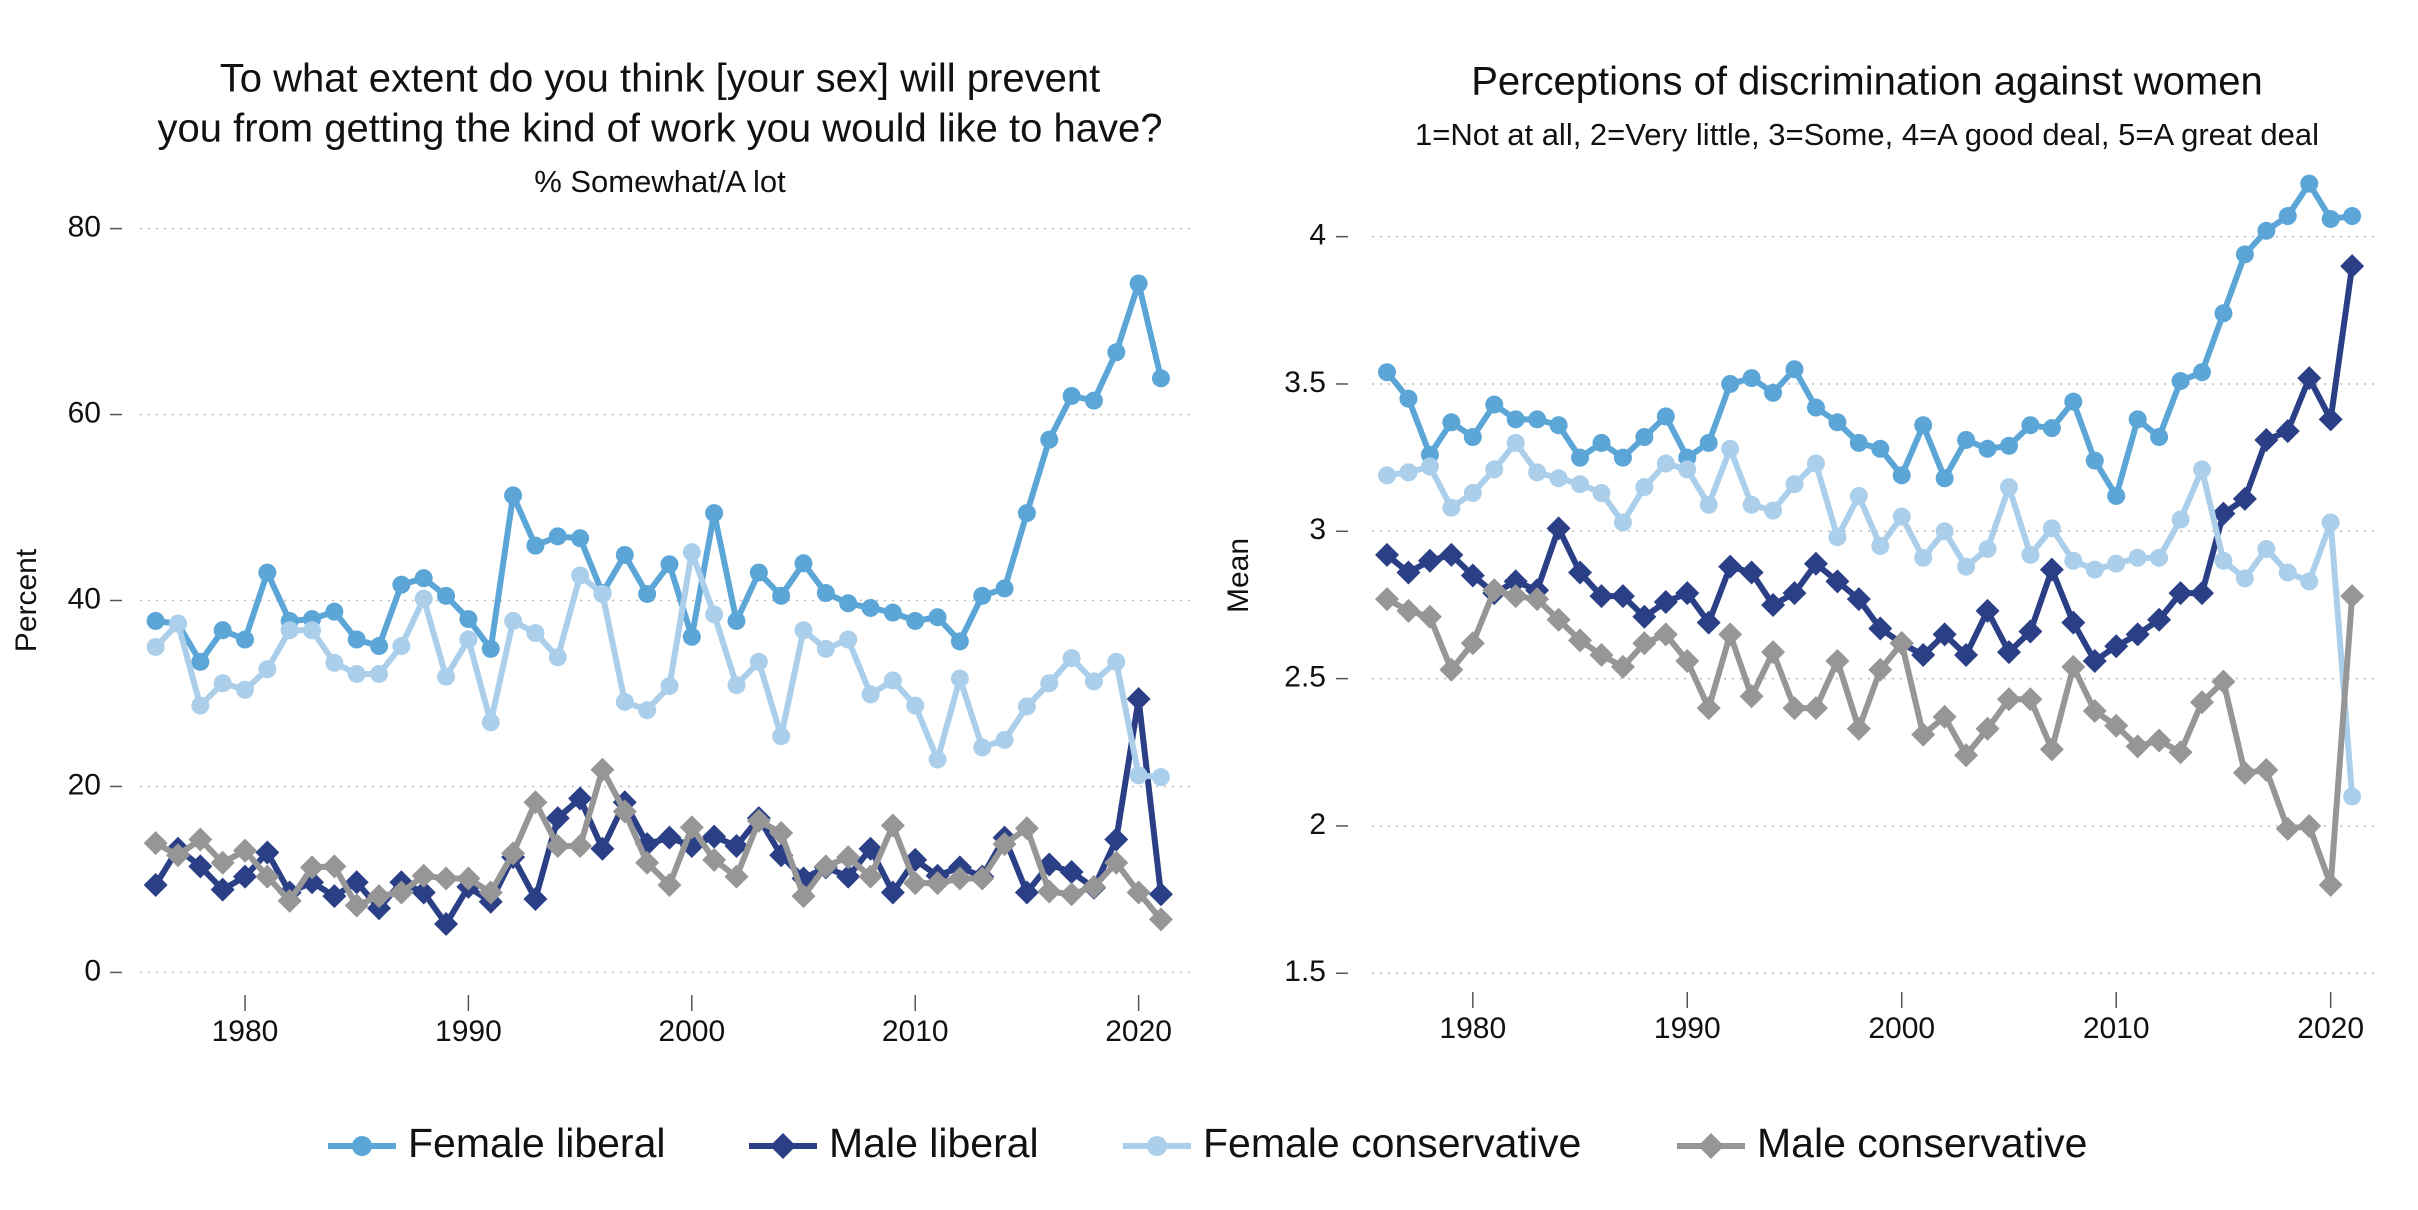  I want to click on x-tick-label: 1980, so click(245, 1031).